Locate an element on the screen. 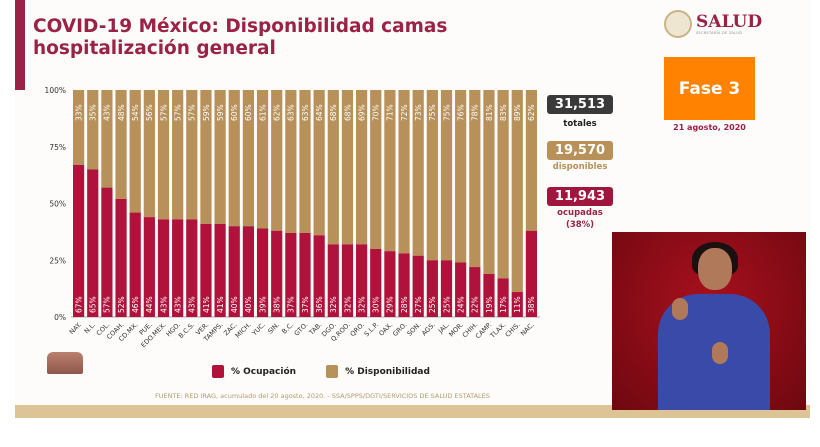 Image resolution: width=820 pixels, height=447 pixels. seal-icon is located at coordinates (678, 24).